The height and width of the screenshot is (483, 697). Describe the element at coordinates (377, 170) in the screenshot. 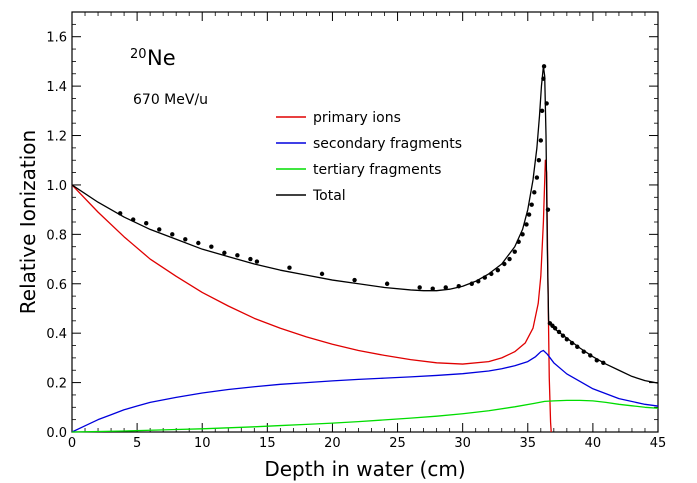

I see `legend-label-tertiary: tertiary fragments` at that location.